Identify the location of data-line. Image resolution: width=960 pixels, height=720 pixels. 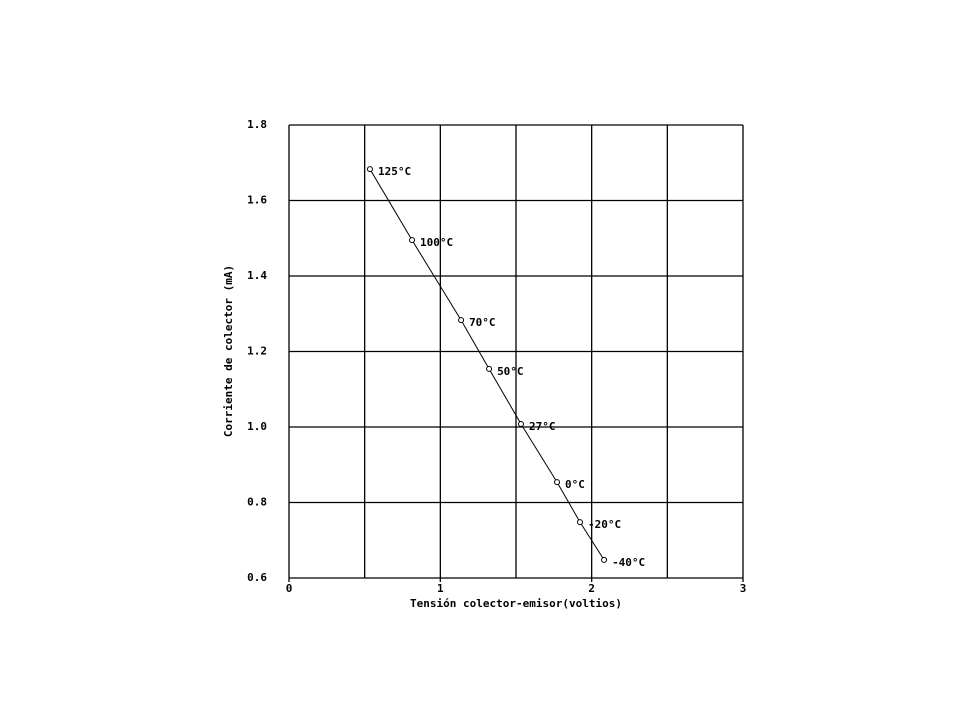
(487, 364).